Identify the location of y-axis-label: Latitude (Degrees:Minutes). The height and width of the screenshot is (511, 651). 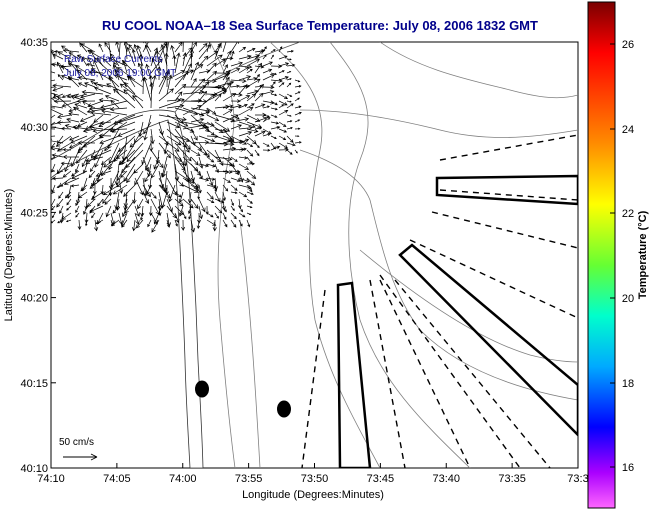
(9, 255).